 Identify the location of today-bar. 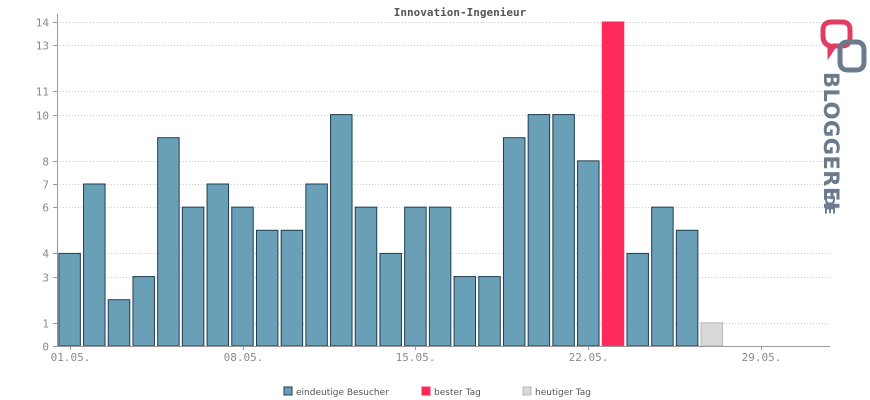
(712, 334).